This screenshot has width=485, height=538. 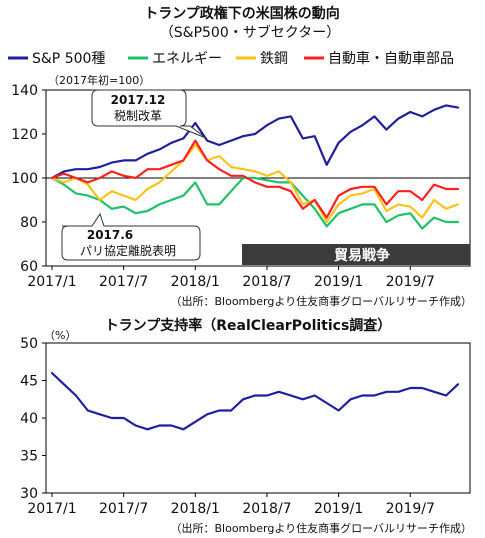 What do you see at coordinates (110, 235) in the screenshot?
I see `callout-paris-date: 2017.6` at bounding box center [110, 235].